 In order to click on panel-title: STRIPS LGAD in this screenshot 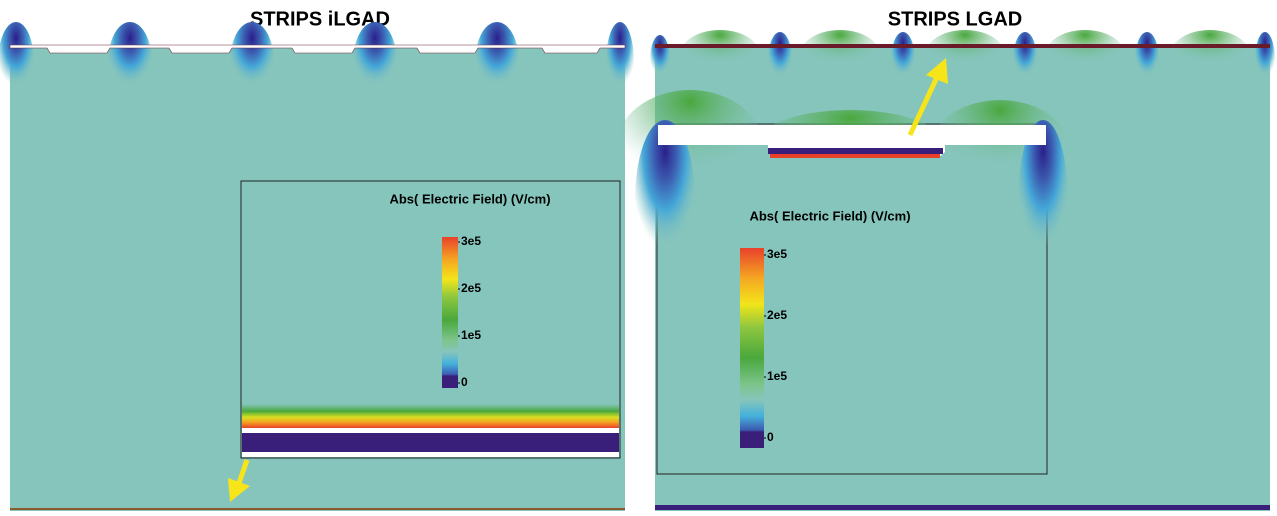, I will do `click(955, 19)`.